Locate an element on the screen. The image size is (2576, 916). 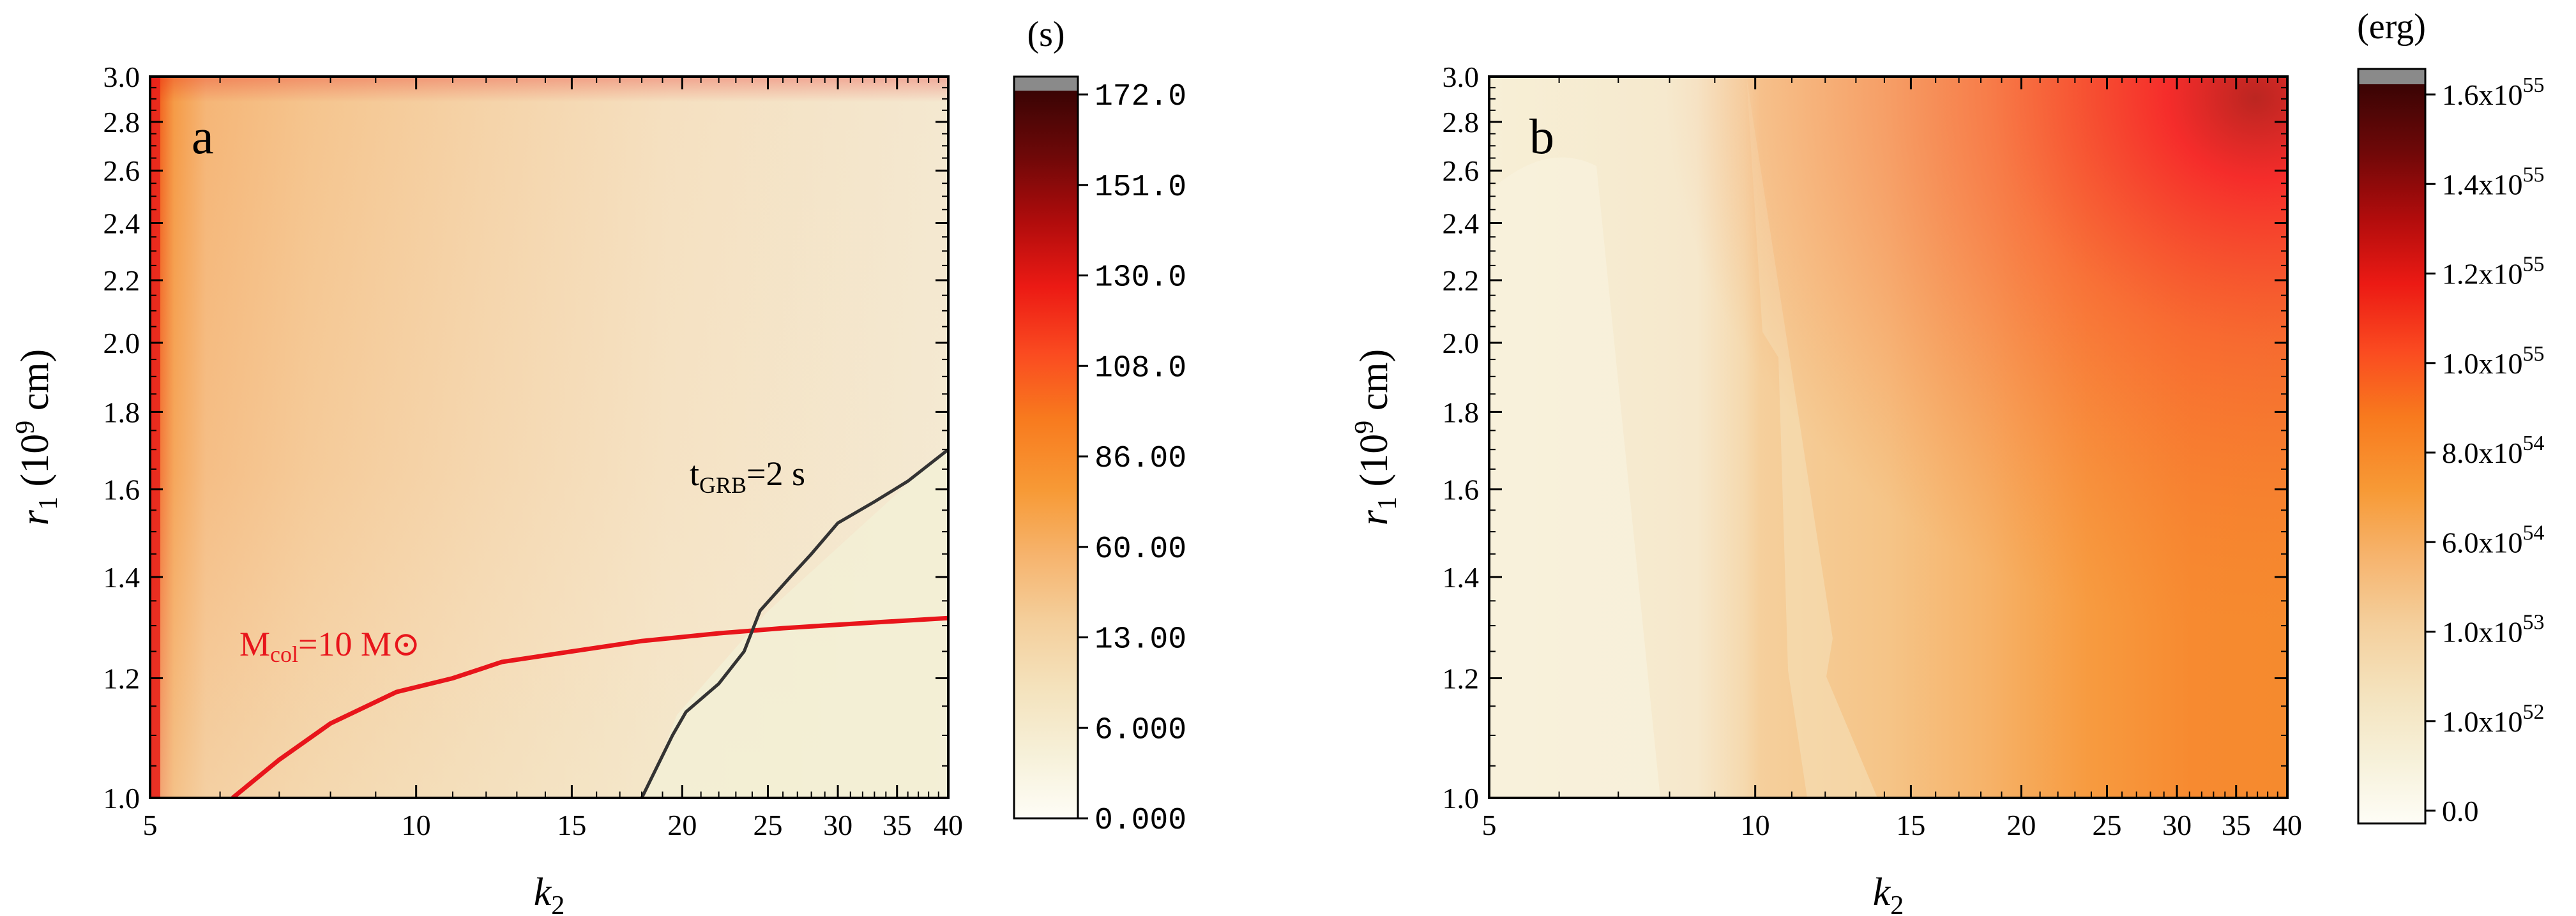
colorbar-tick-label: 151.0 is located at coordinates (1140, 187).